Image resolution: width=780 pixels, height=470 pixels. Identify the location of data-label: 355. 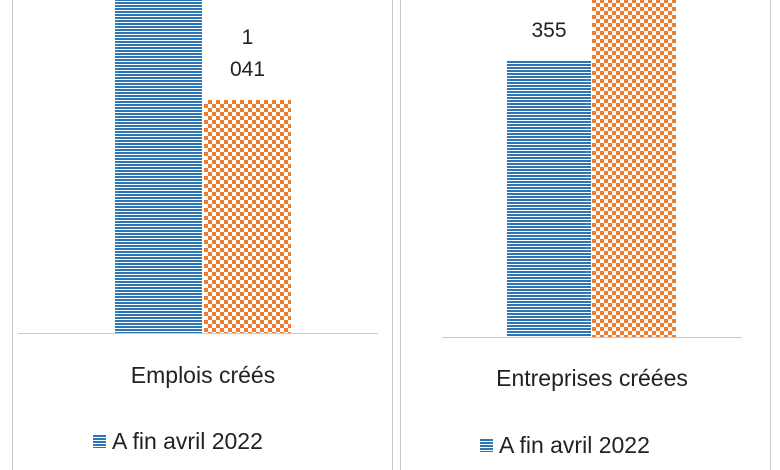
(549, 30).